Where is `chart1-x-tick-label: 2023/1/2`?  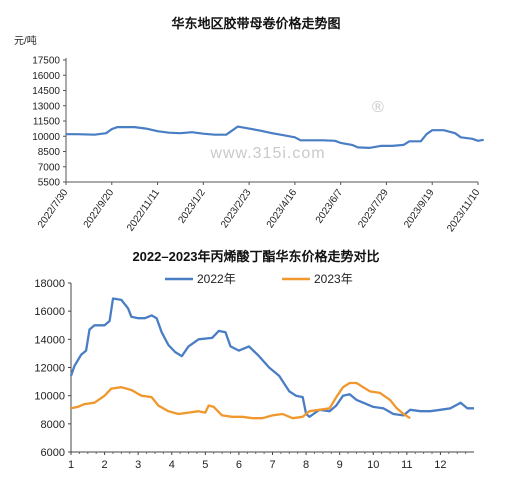
chart1-x-tick-label: 2023/1/2 is located at coordinates (192, 206).